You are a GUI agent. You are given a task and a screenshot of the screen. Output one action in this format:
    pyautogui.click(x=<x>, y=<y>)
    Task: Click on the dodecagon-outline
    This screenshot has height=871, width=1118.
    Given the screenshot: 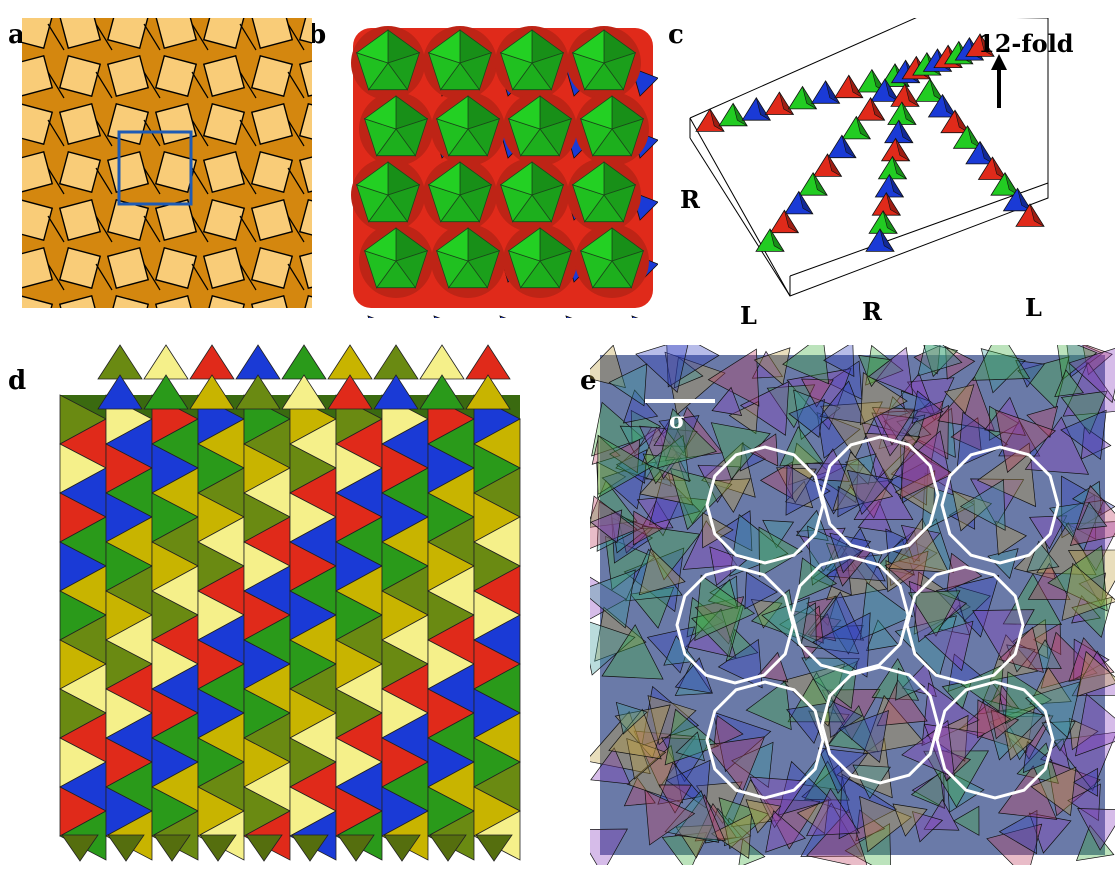 What is the action you would take?
    pyautogui.click(x=880, y=495)
    